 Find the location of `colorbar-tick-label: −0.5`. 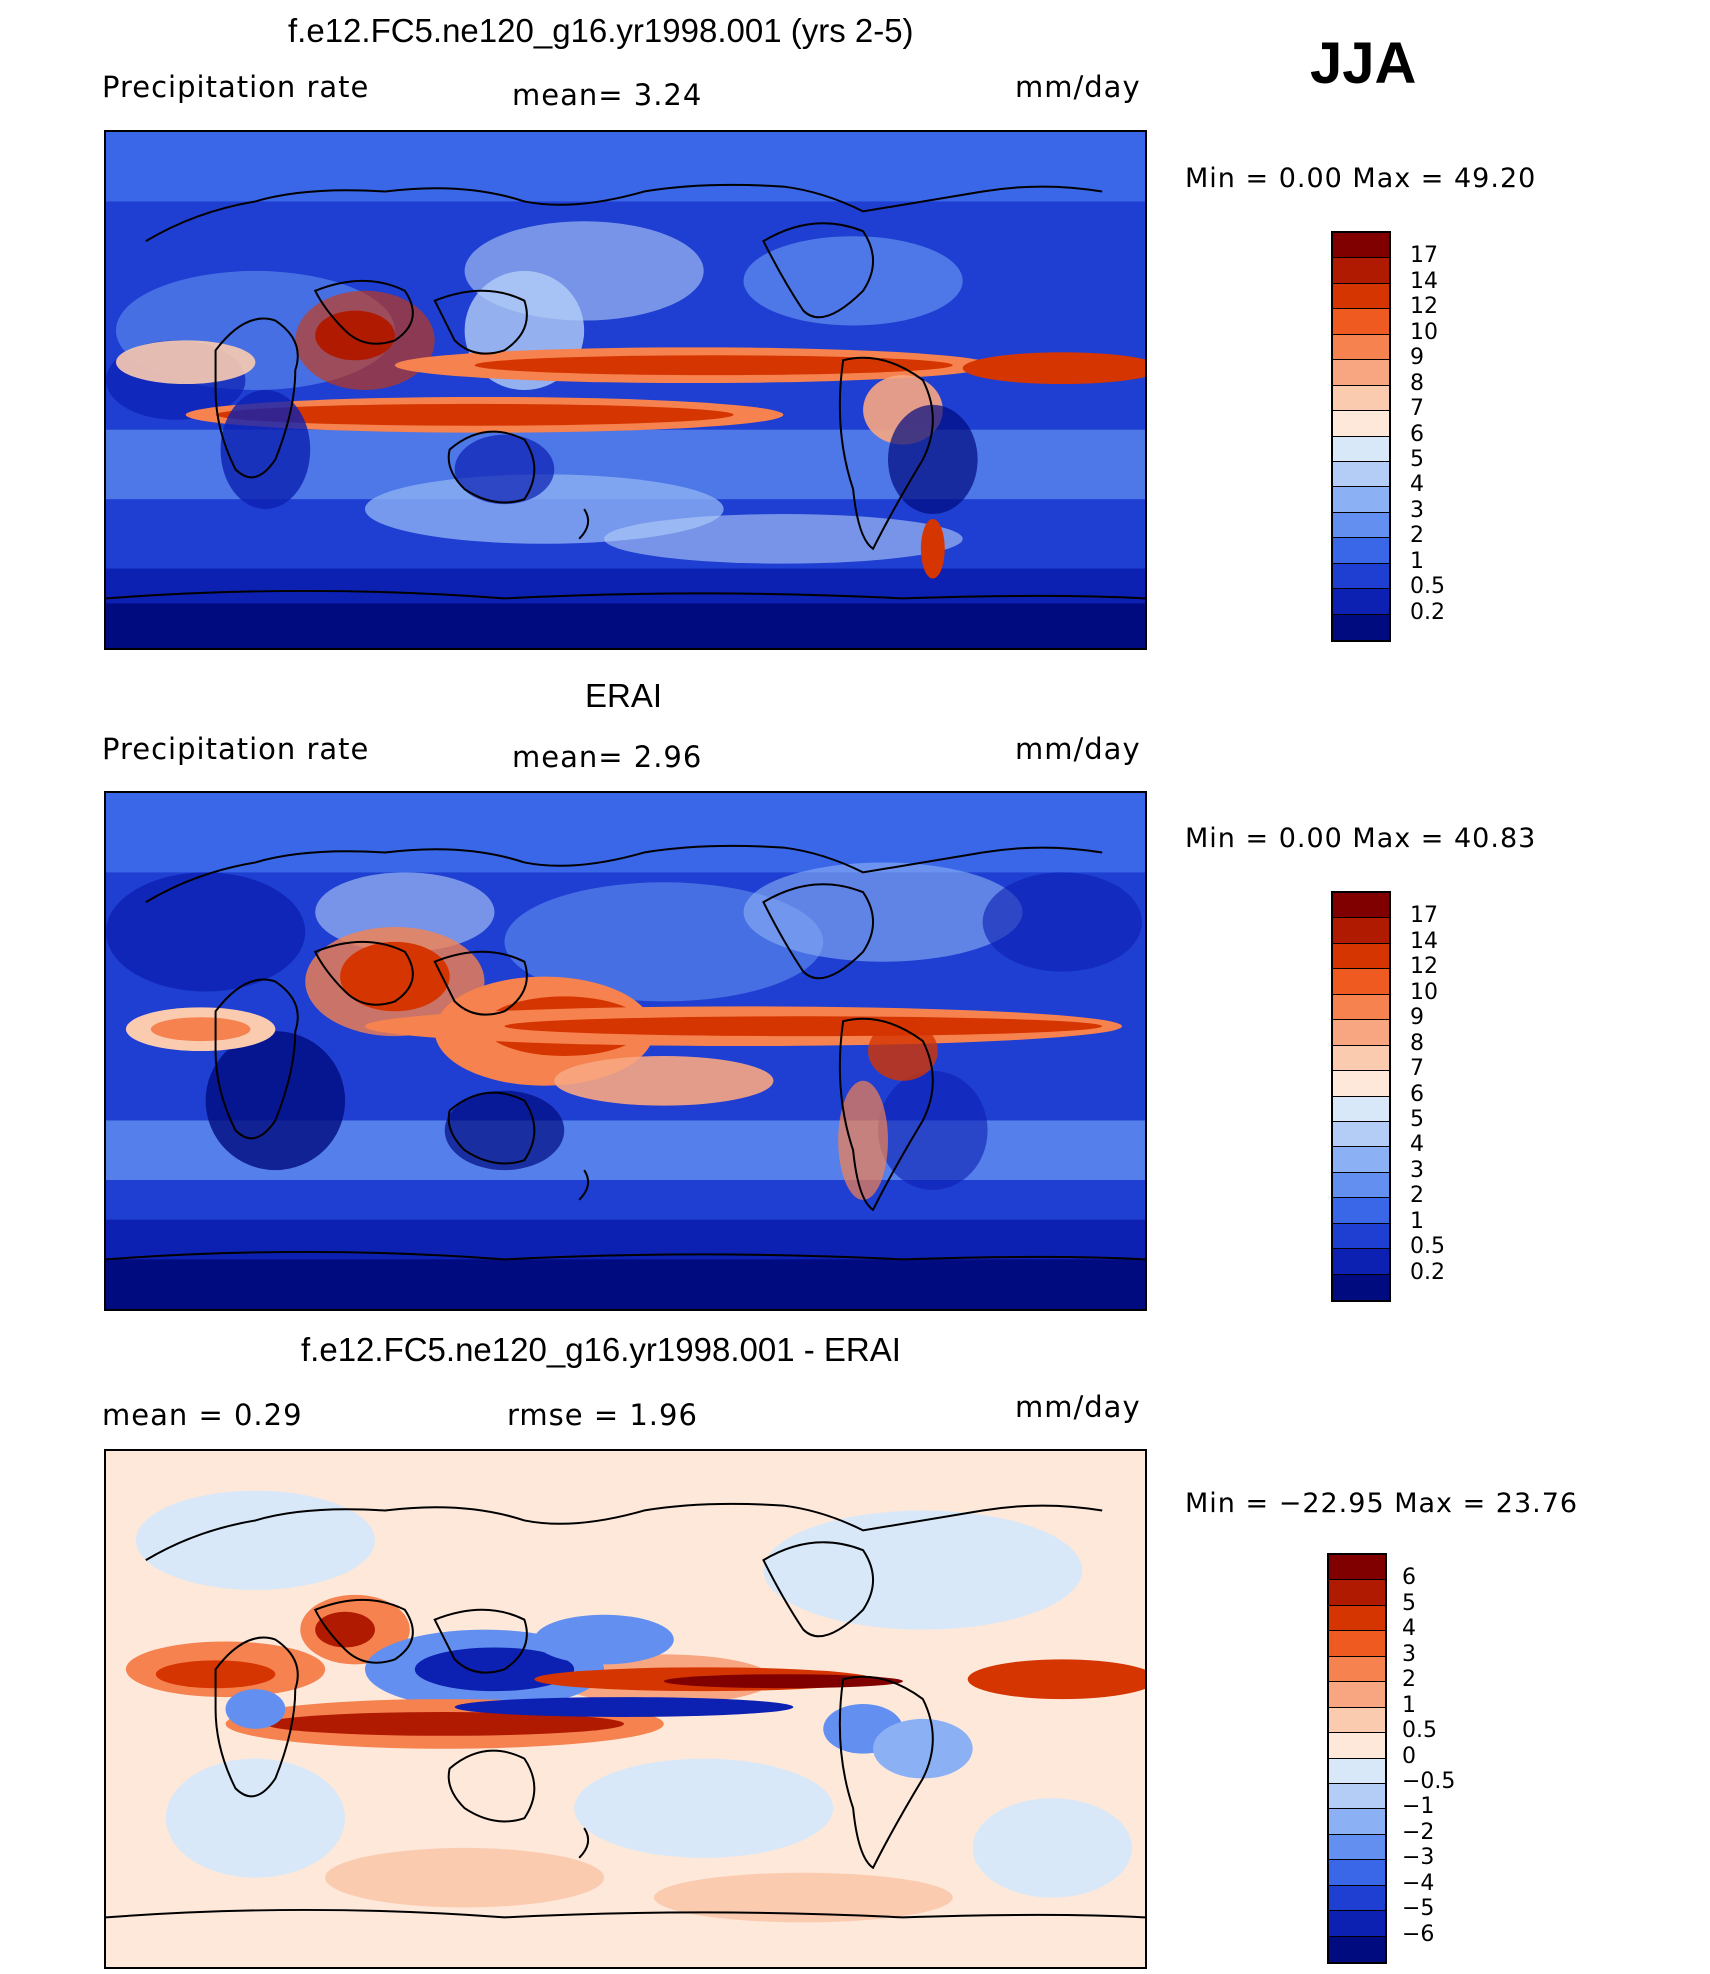

colorbar-tick-label: −0.5 is located at coordinates (1429, 1781).